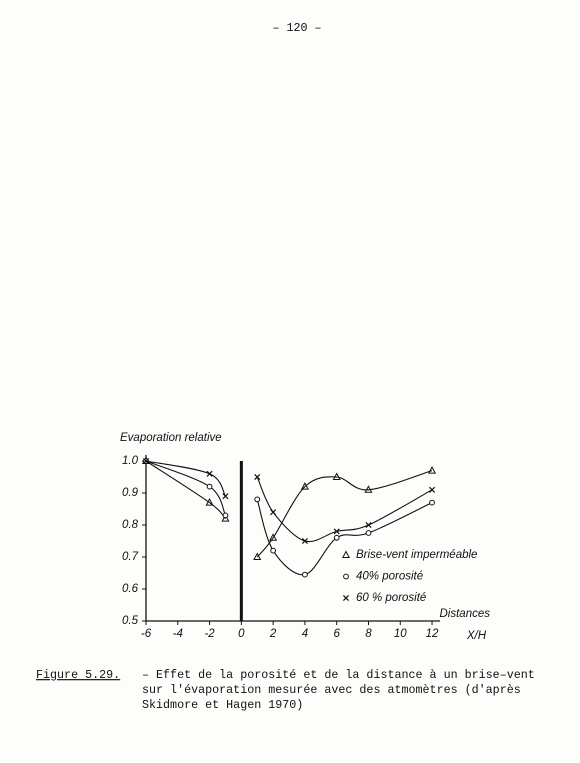 The height and width of the screenshot is (763, 580). Describe the element at coordinates (273, 634) in the screenshot. I see `x-tick-label: 2` at that location.